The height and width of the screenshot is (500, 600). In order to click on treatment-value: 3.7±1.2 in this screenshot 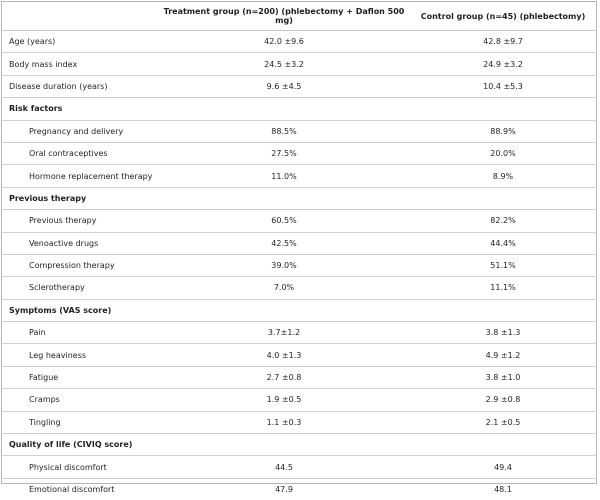, I will do `click(284, 333)`.